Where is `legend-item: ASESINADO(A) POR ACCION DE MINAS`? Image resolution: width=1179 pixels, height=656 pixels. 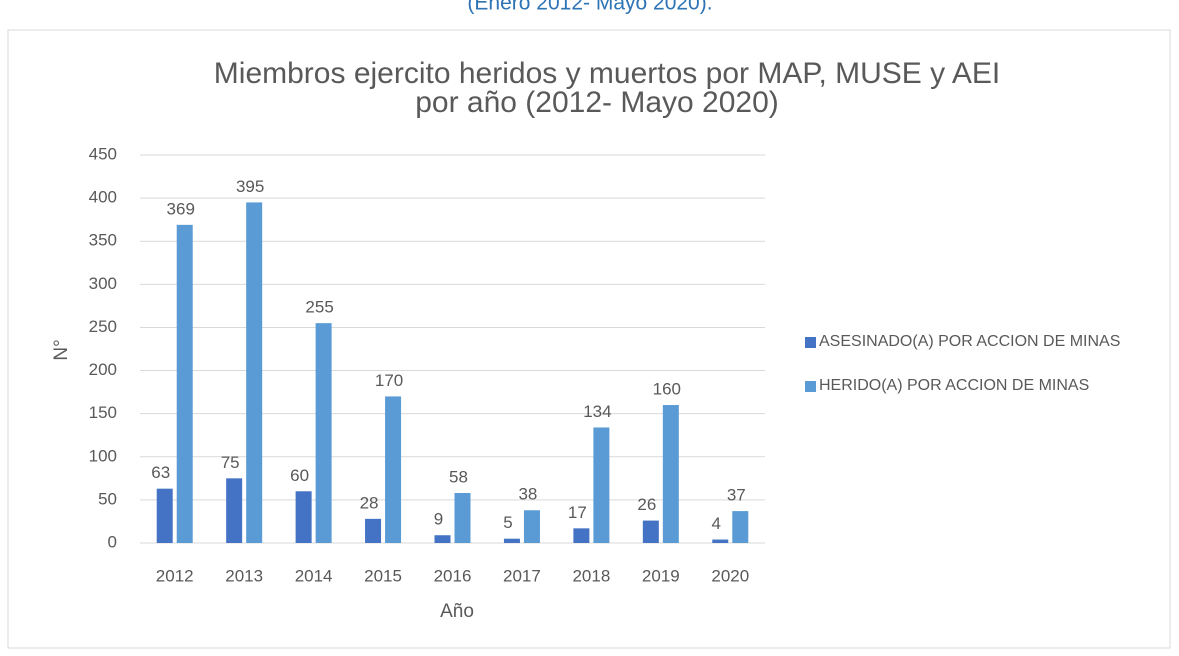
legend-item: ASESINADO(A) POR ACCION DE MINAS is located at coordinates (980, 342).